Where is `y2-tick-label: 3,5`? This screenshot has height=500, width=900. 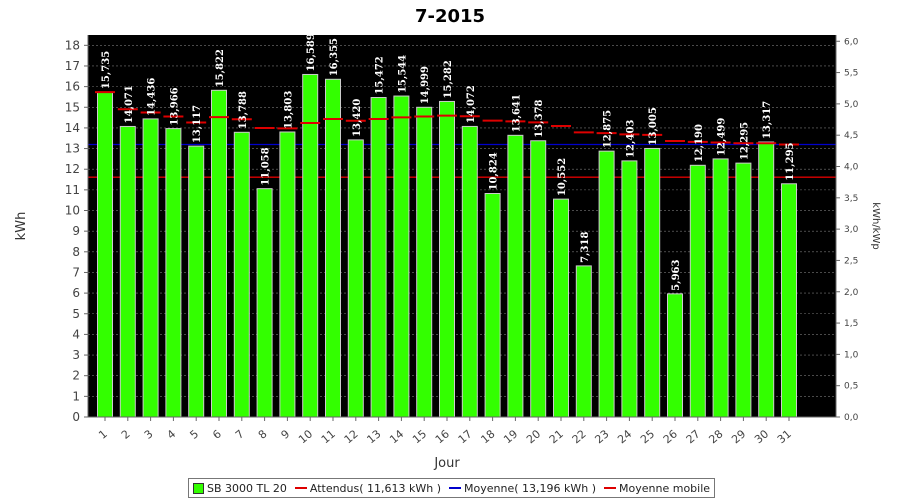
y2-tick-label: 3,5 is located at coordinates (851, 199).